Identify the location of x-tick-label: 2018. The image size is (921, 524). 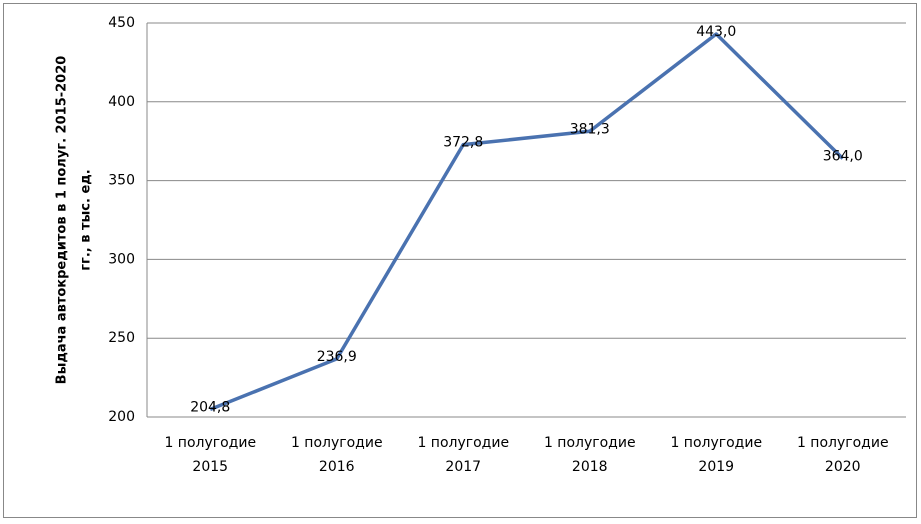
(590, 467).